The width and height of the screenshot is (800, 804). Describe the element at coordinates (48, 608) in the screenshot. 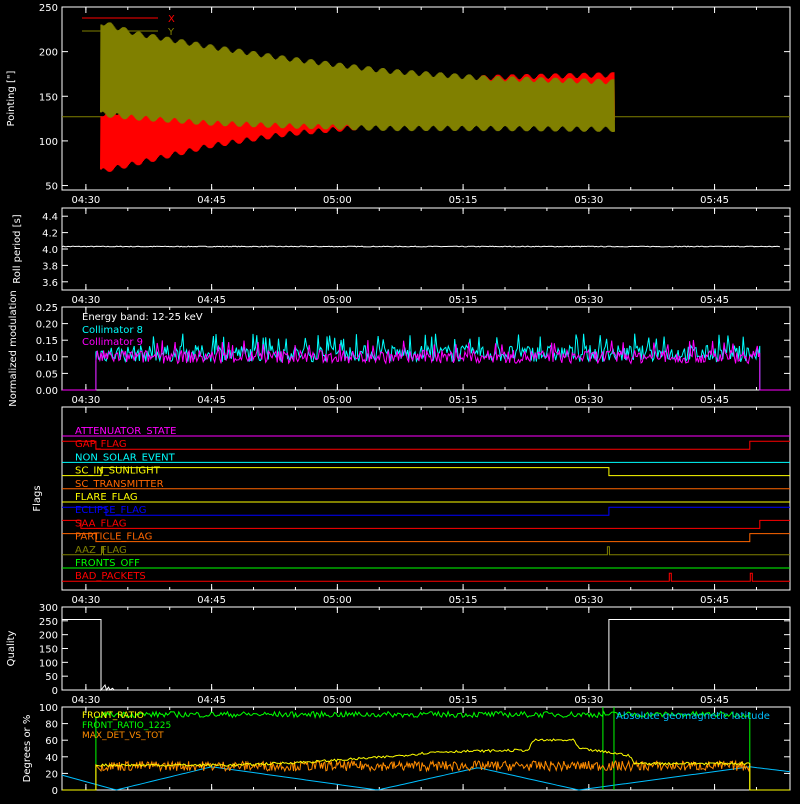

I see `y-tick-label: 300` at that location.